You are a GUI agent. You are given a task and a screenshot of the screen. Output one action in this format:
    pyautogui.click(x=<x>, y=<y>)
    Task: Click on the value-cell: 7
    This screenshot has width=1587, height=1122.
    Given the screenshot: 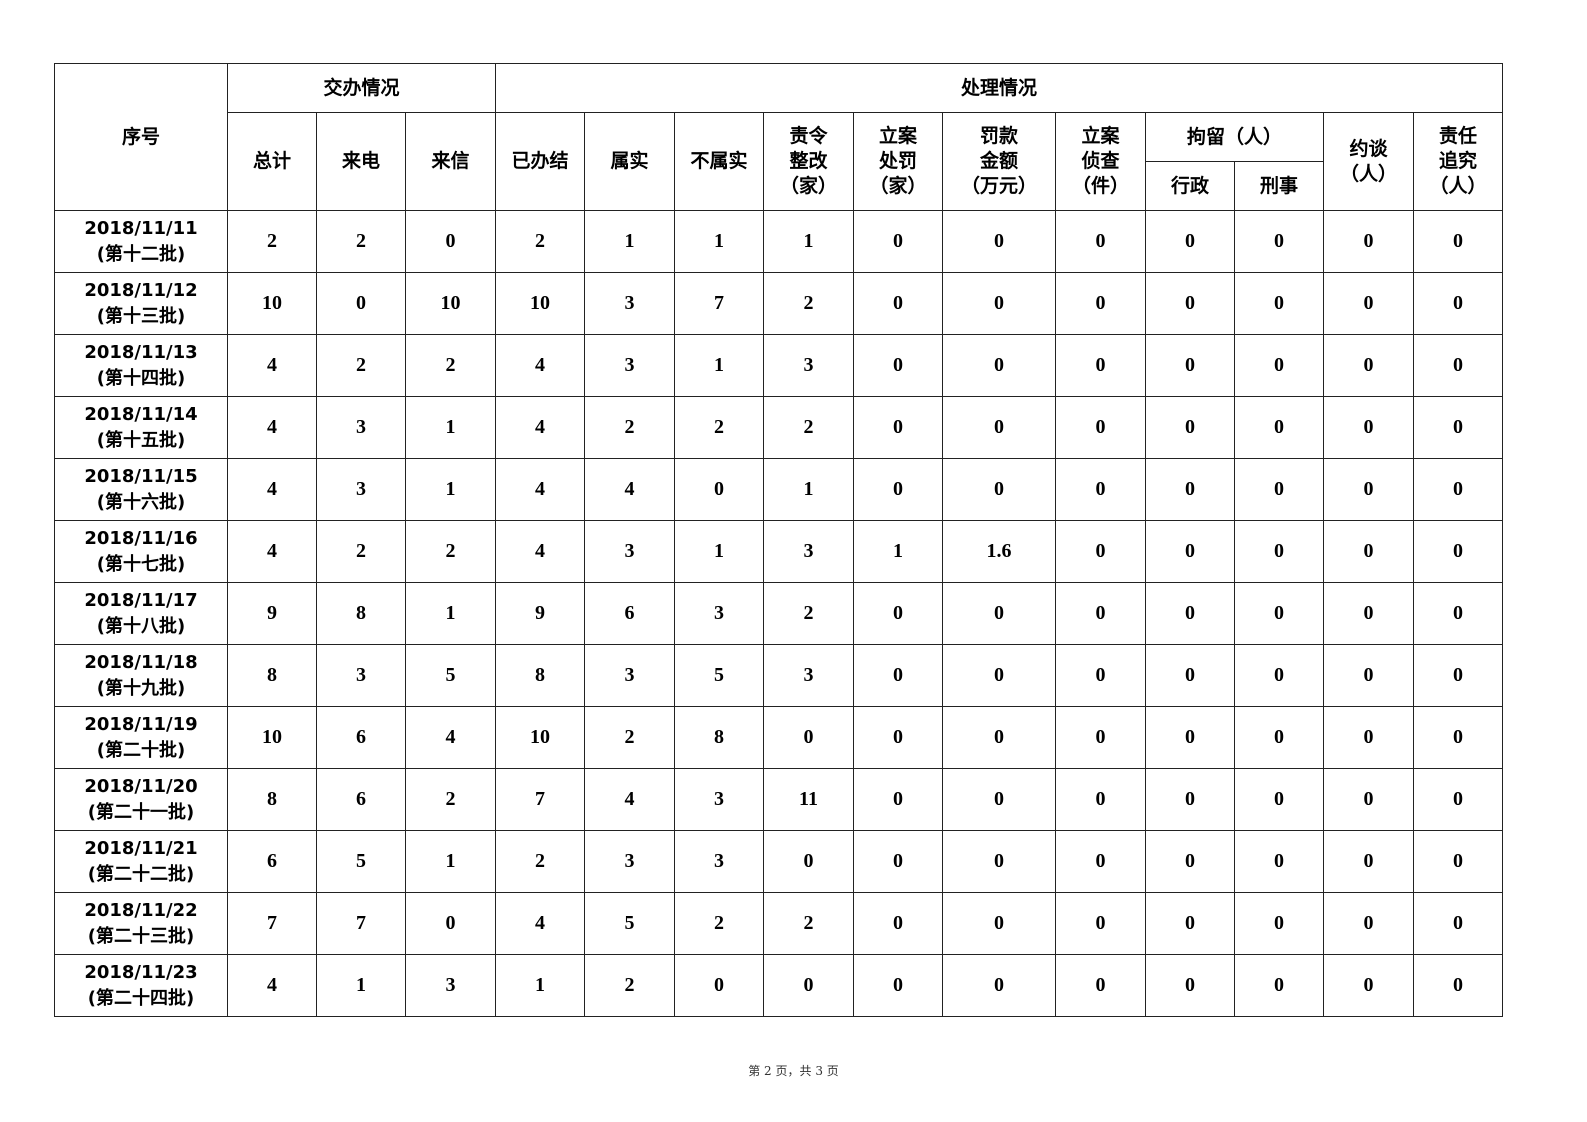 What is the action you would take?
    pyautogui.click(x=540, y=799)
    